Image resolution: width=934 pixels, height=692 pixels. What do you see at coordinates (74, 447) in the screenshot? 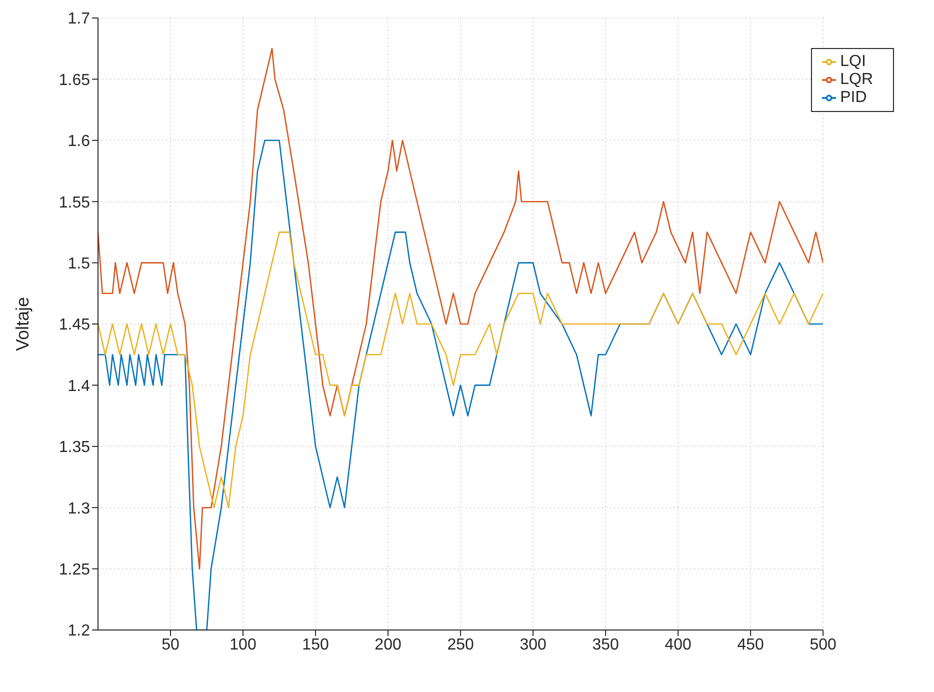
I see `y-tick-label: 1.35` at bounding box center [74, 447].